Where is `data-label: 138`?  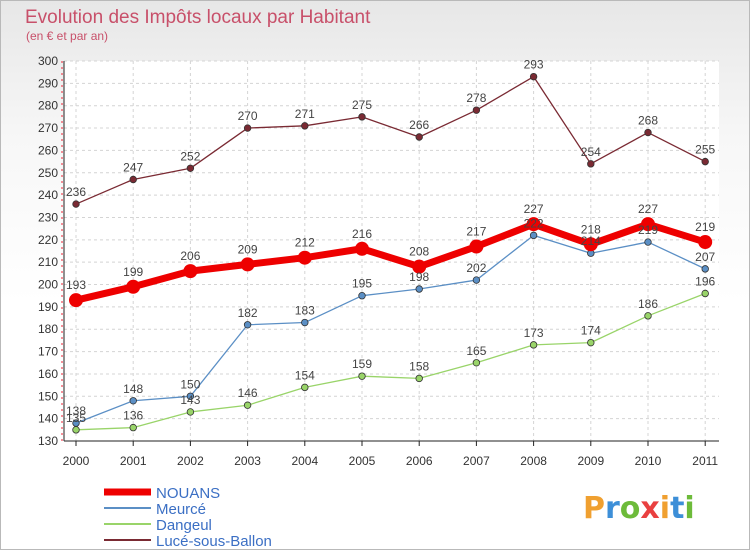
data-label: 138 is located at coordinates (76, 411).